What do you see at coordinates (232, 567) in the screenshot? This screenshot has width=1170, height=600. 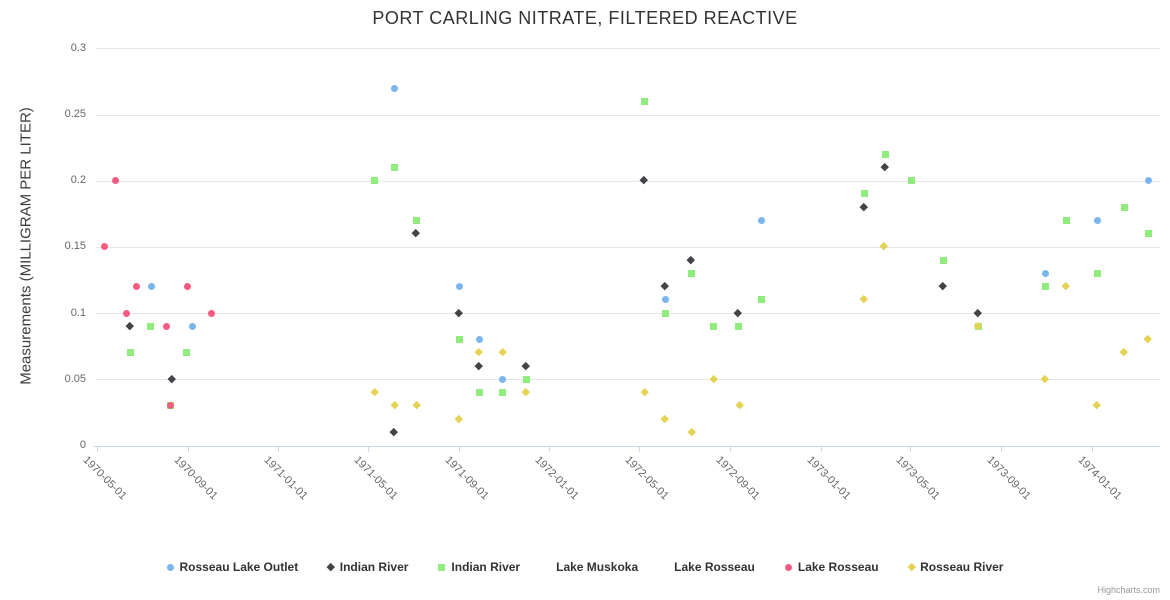 I see `legend-item: Rosseau Lake Outlet` at bounding box center [232, 567].